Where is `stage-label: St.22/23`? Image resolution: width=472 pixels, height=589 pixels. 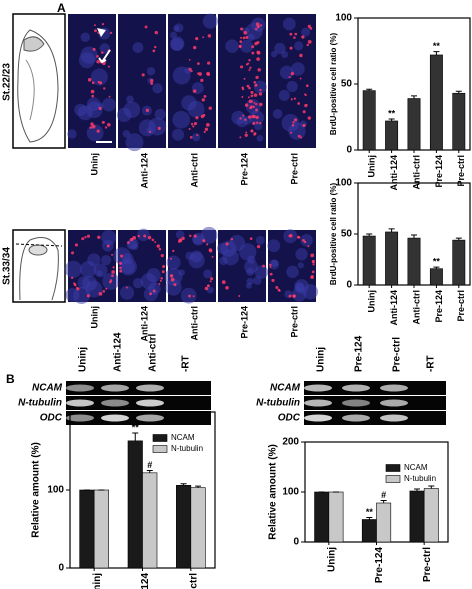 stage-label: St.22/23 is located at coordinates (7, 82).